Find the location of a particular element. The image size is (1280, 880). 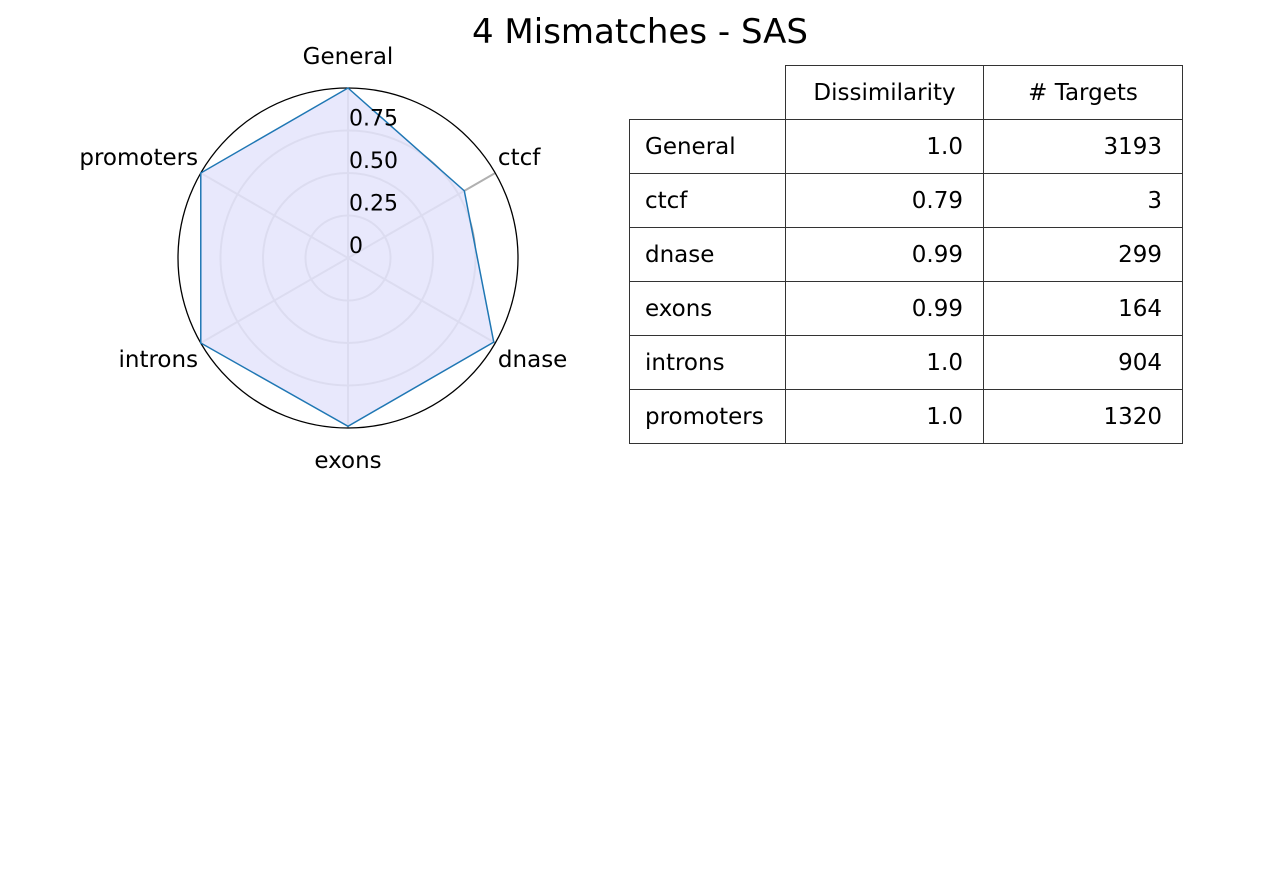

radial-tick-label: 0 is located at coordinates (356, 246).